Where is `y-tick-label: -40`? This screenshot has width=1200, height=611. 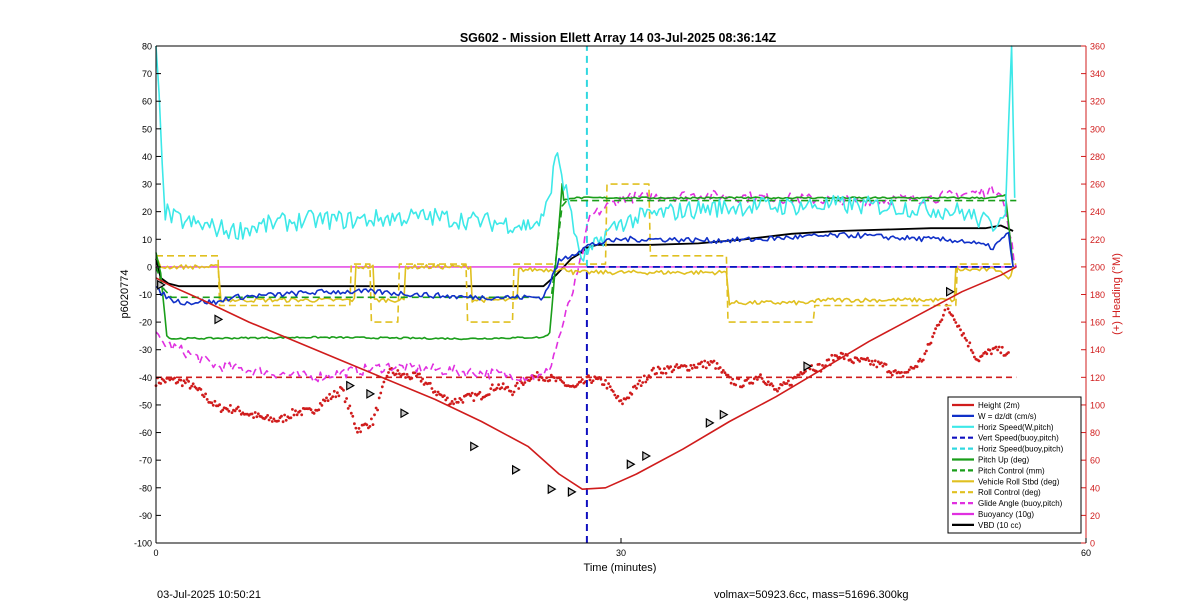 y-tick-label: -40 is located at coordinates (145, 378).